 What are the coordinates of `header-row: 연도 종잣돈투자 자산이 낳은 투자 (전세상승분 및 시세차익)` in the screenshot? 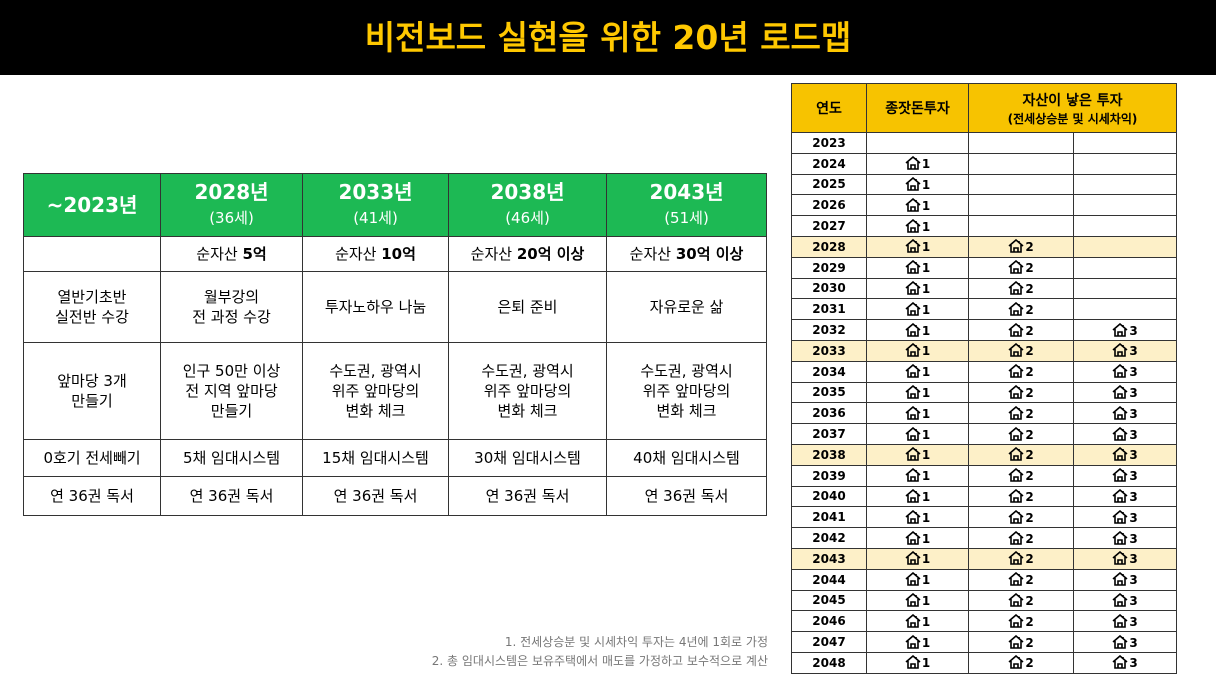 It's located at (984, 108).